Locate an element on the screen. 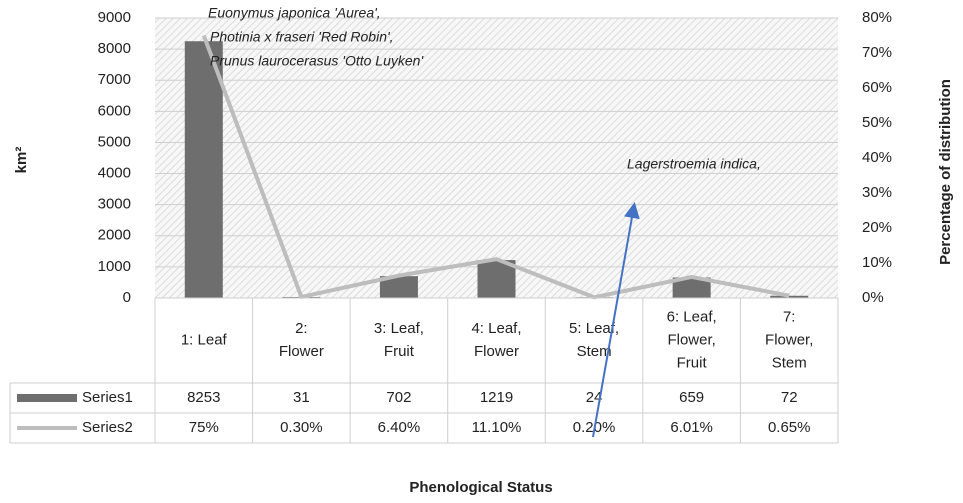 This screenshot has height=503, width=963. y2-tick-label: 20% is located at coordinates (877, 227).